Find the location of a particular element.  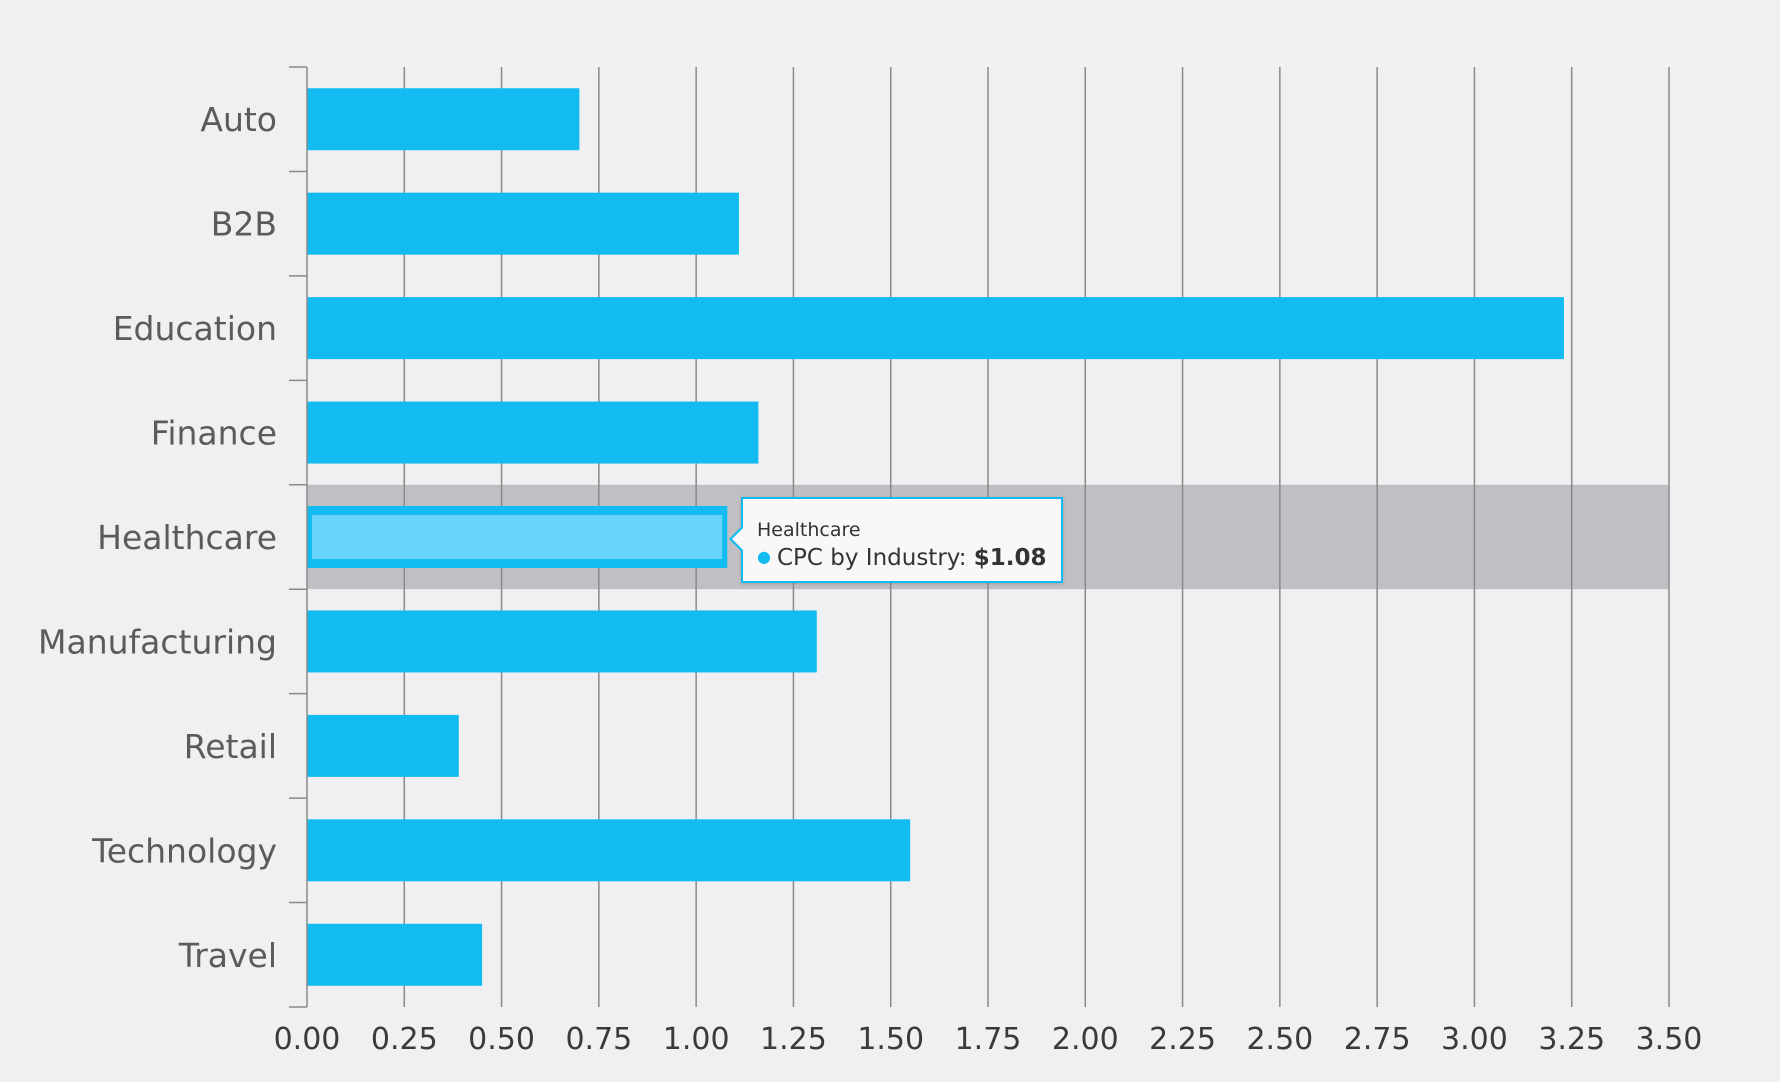

x-tick-label: 2.75 is located at coordinates (1377, 1039).